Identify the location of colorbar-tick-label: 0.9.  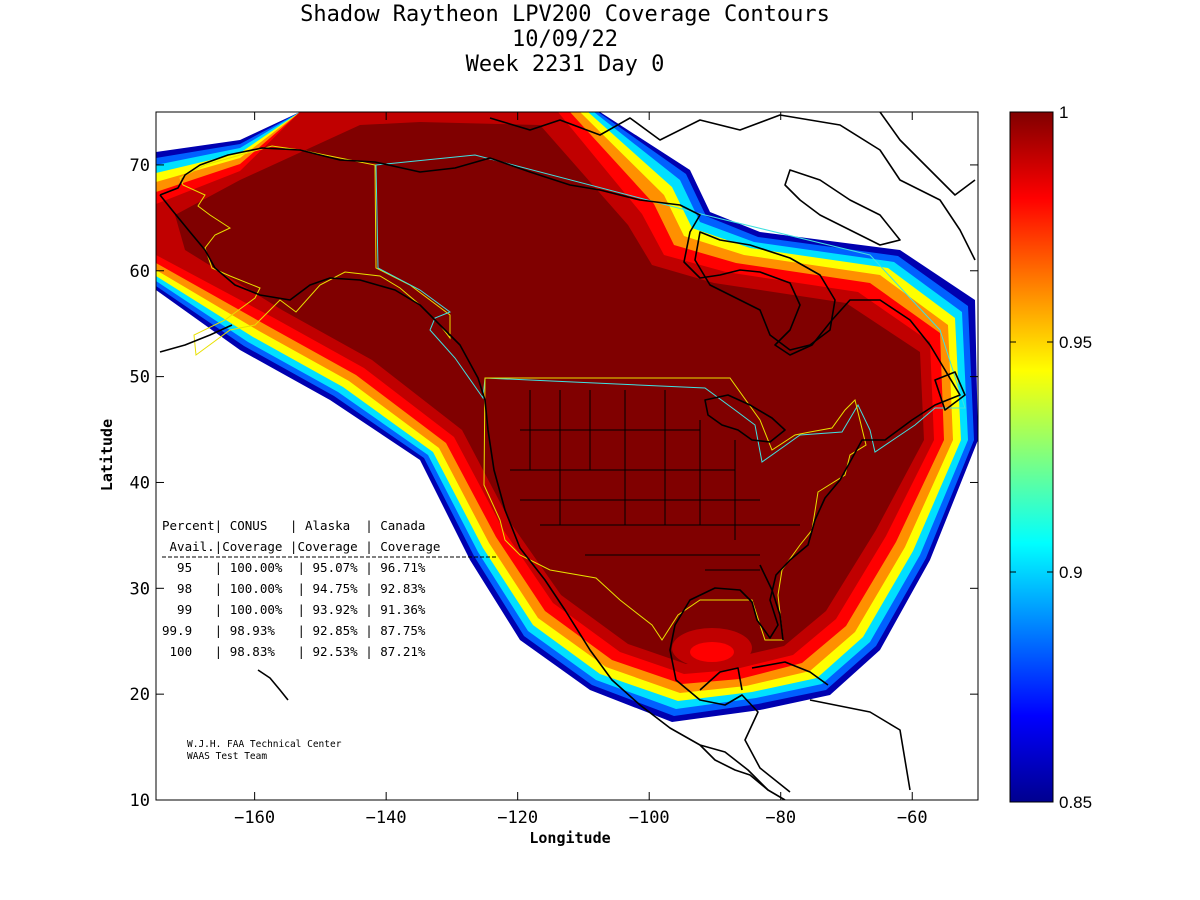
(1071, 572).